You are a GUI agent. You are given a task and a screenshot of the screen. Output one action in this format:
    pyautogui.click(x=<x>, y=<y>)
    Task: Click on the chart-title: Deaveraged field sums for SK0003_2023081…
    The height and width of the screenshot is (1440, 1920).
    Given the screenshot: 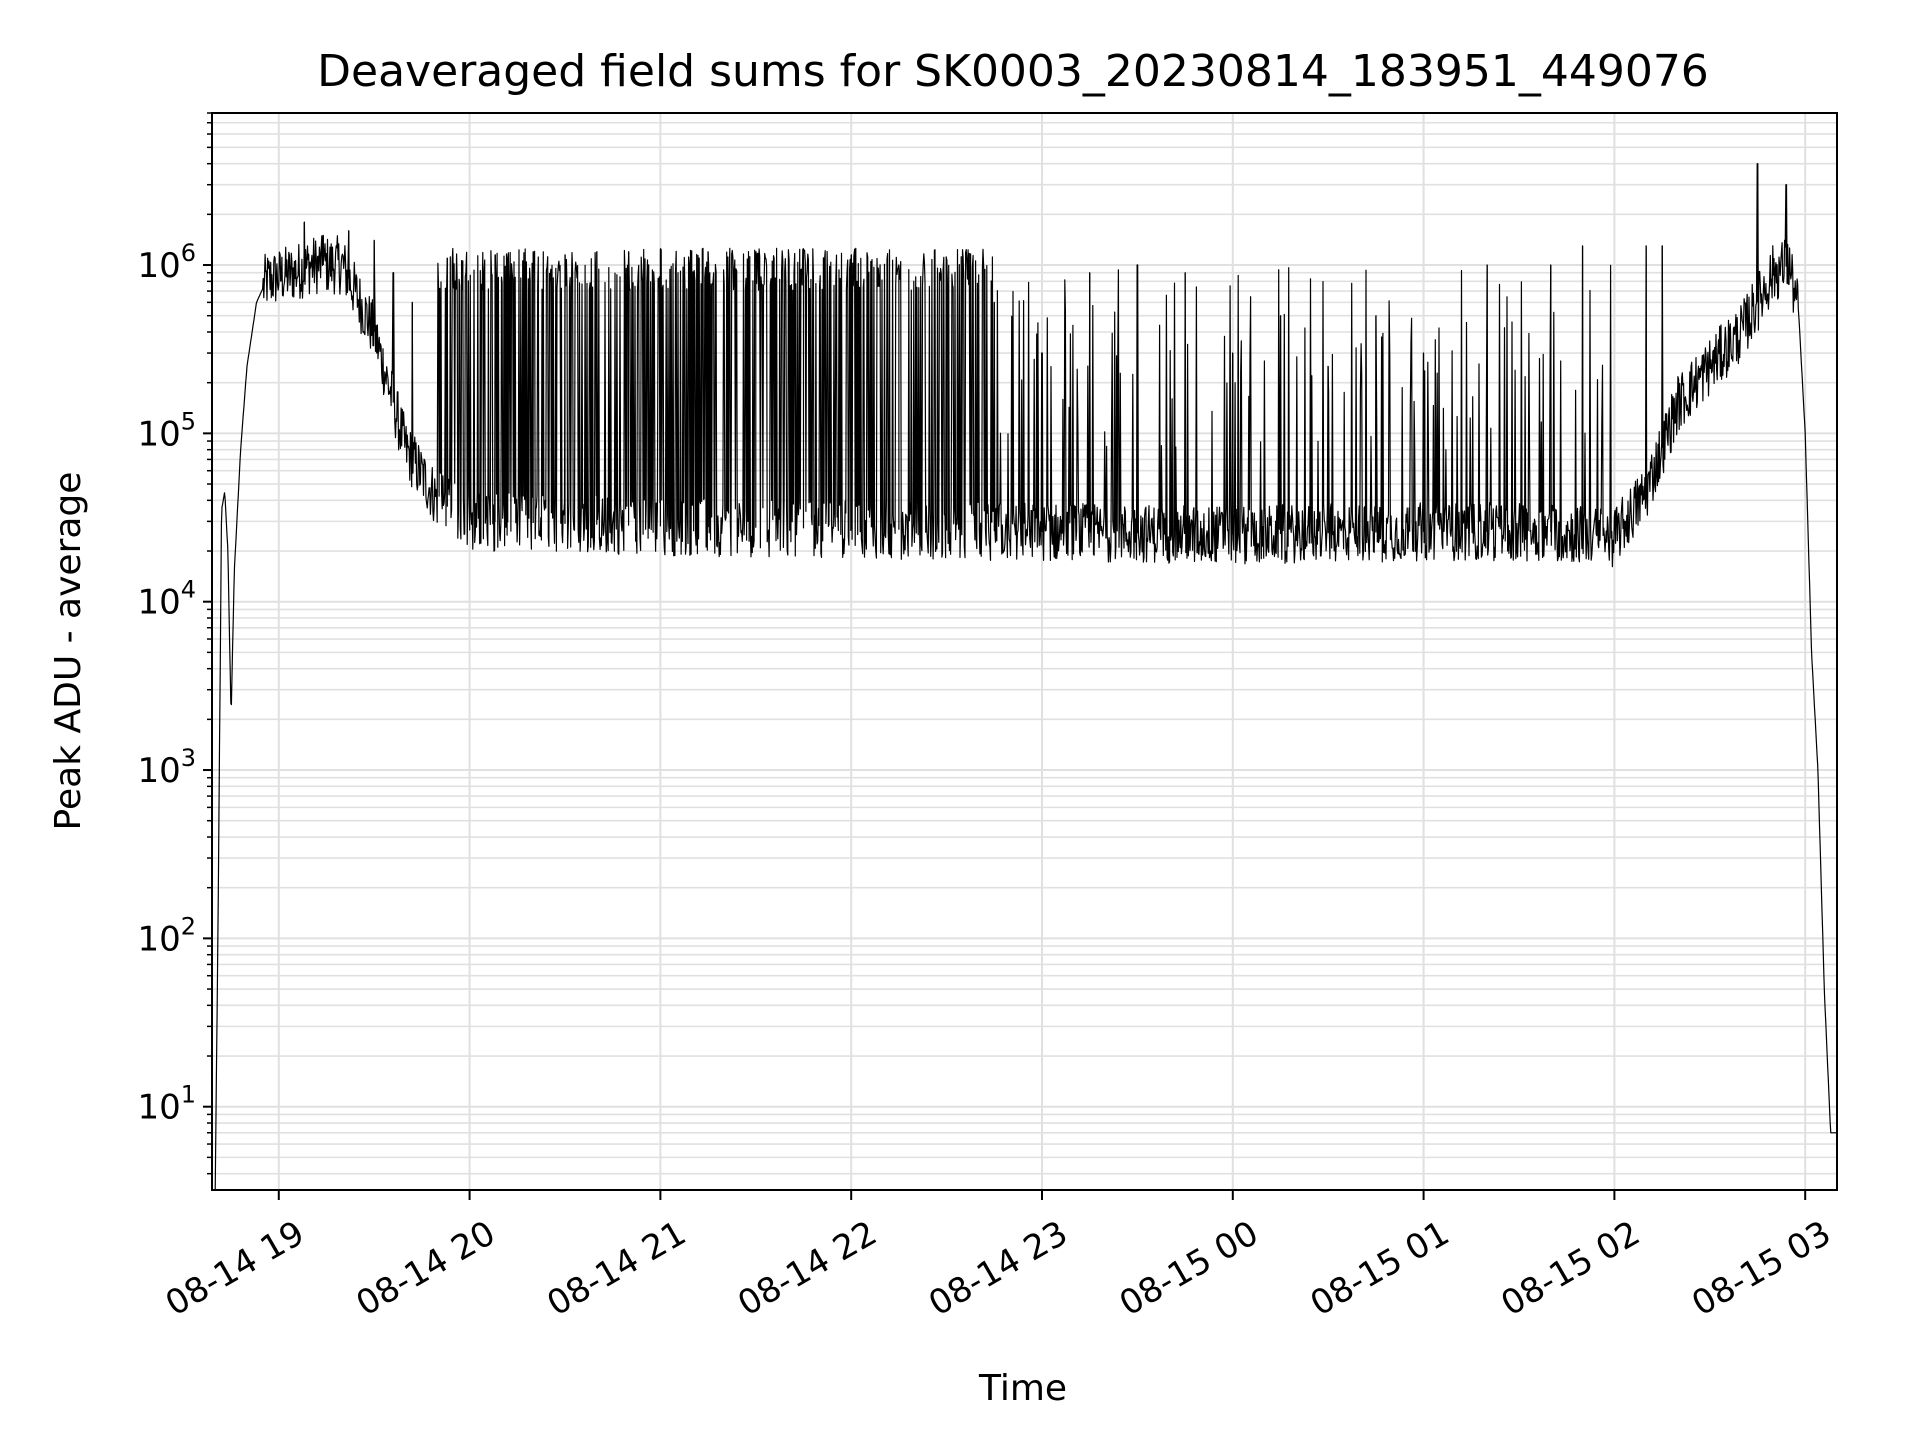 What is the action you would take?
    pyautogui.click(x=1013, y=71)
    